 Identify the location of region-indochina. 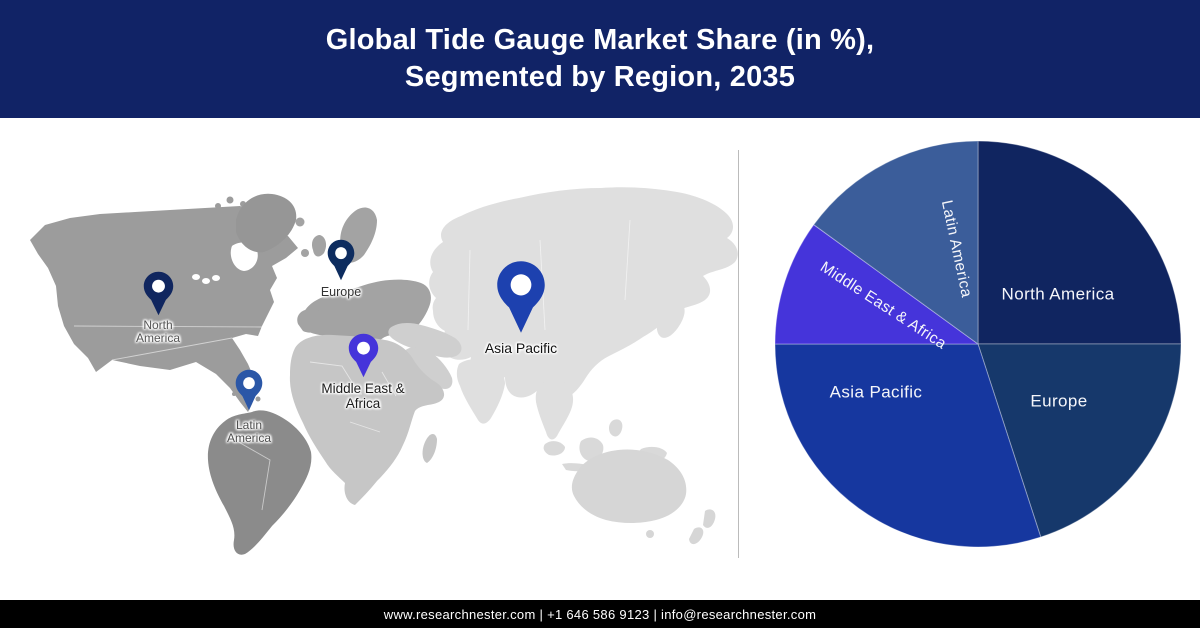
(554, 409).